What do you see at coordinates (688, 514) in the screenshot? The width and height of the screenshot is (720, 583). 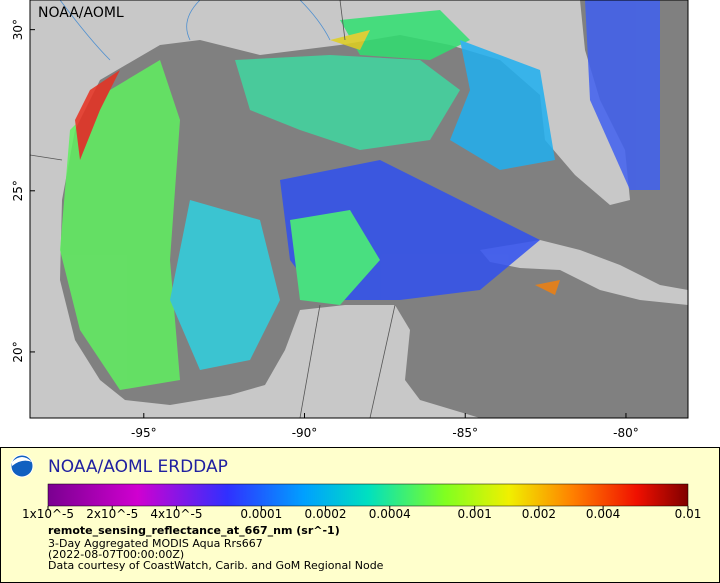 I see `colorbar-tick-label: 0.01` at bounding box center [688, 514].